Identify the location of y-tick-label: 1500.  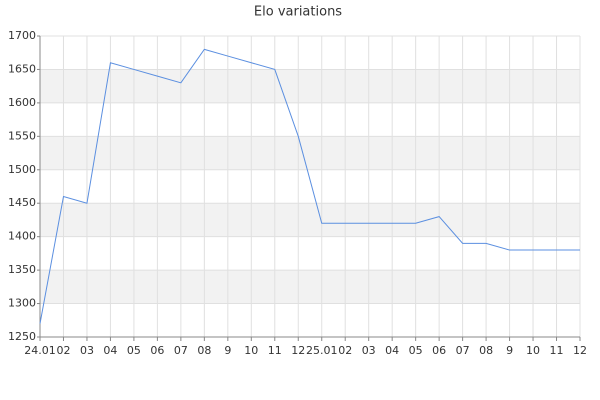
(22, 169).